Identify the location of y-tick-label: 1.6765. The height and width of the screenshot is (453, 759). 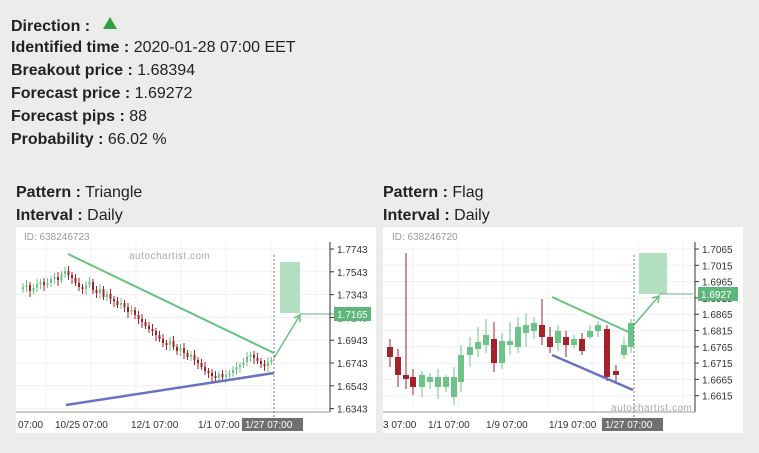
(717, 348).